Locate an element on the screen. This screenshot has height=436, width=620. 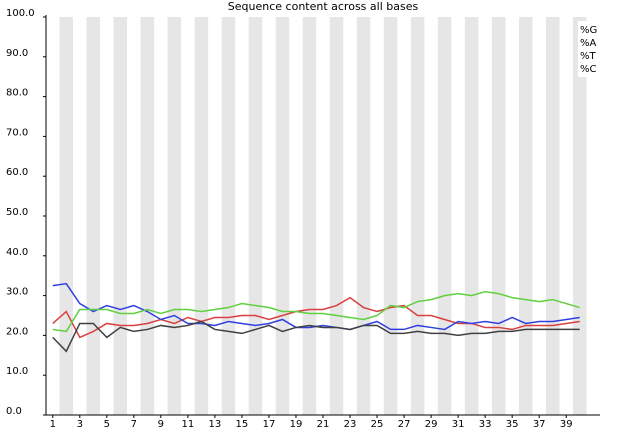
x-tick-label: 25 is located at coordinates (377, 424).